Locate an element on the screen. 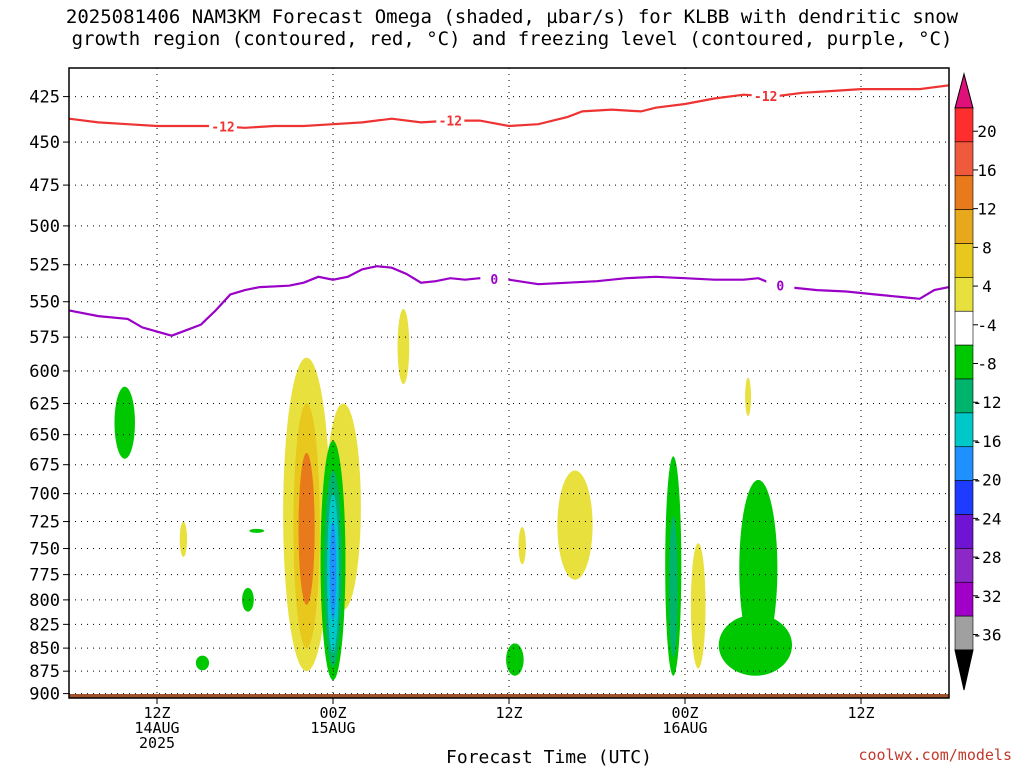  x-tick-label-6-1: 14AUG is located at coordinates (156, 728).